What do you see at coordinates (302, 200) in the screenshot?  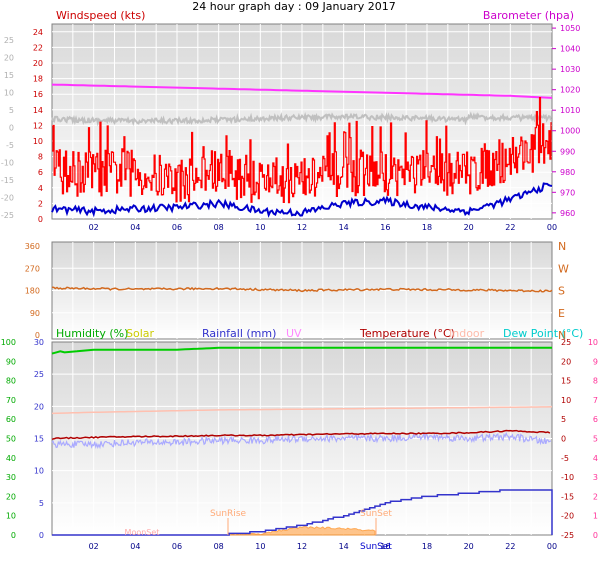 I see `wind-average-series` at bounding box center [302, 200].